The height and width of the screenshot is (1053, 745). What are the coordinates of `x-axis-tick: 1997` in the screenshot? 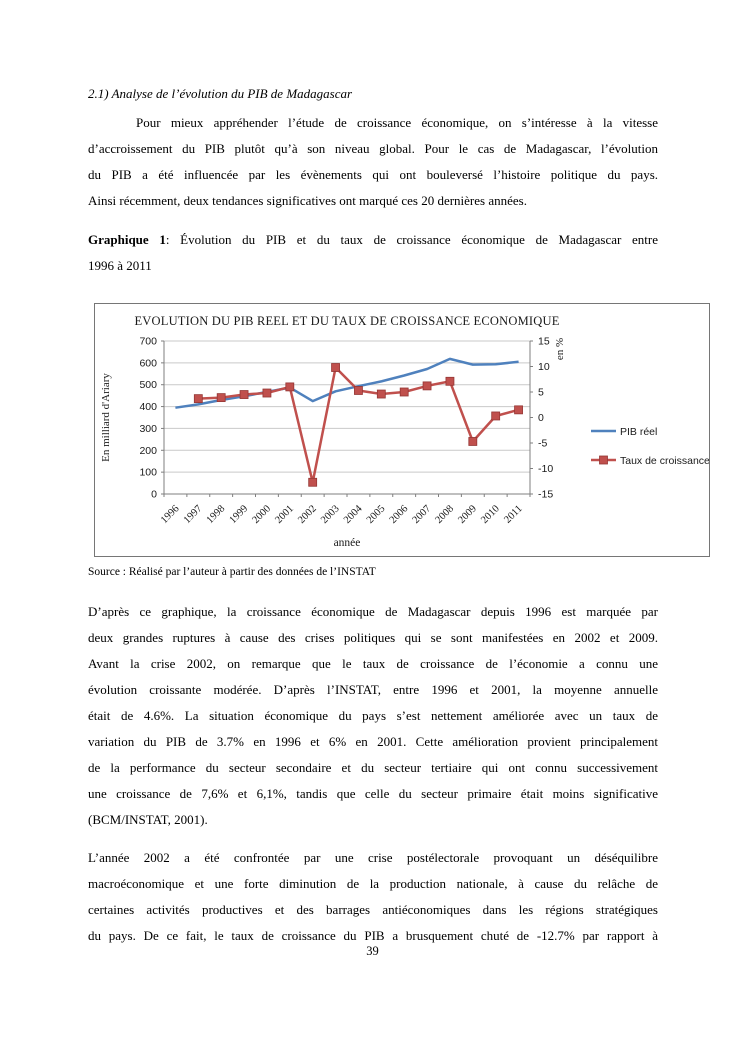 It's located at (193, 514).